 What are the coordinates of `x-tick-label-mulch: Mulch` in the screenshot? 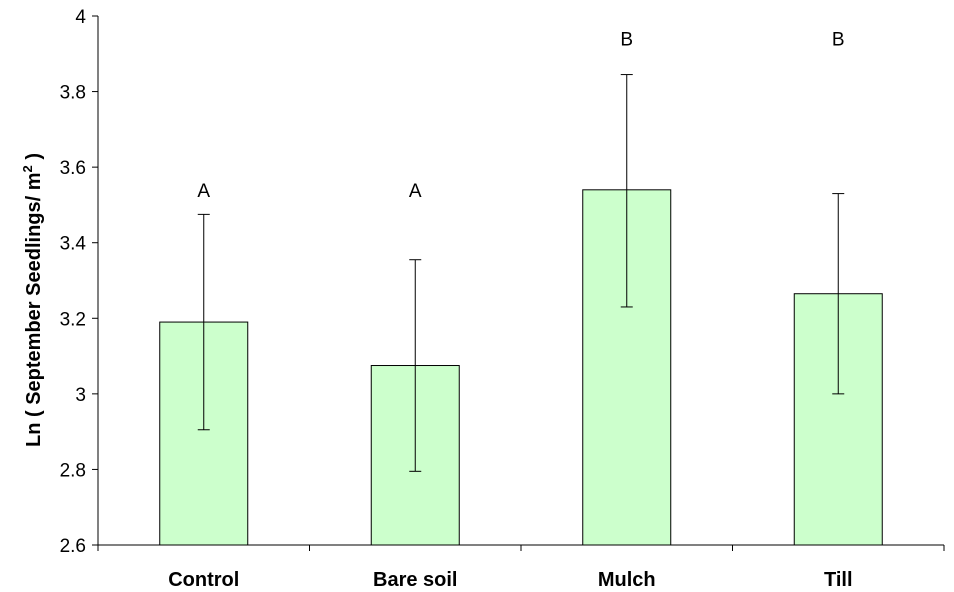 It's located at (627, 580).